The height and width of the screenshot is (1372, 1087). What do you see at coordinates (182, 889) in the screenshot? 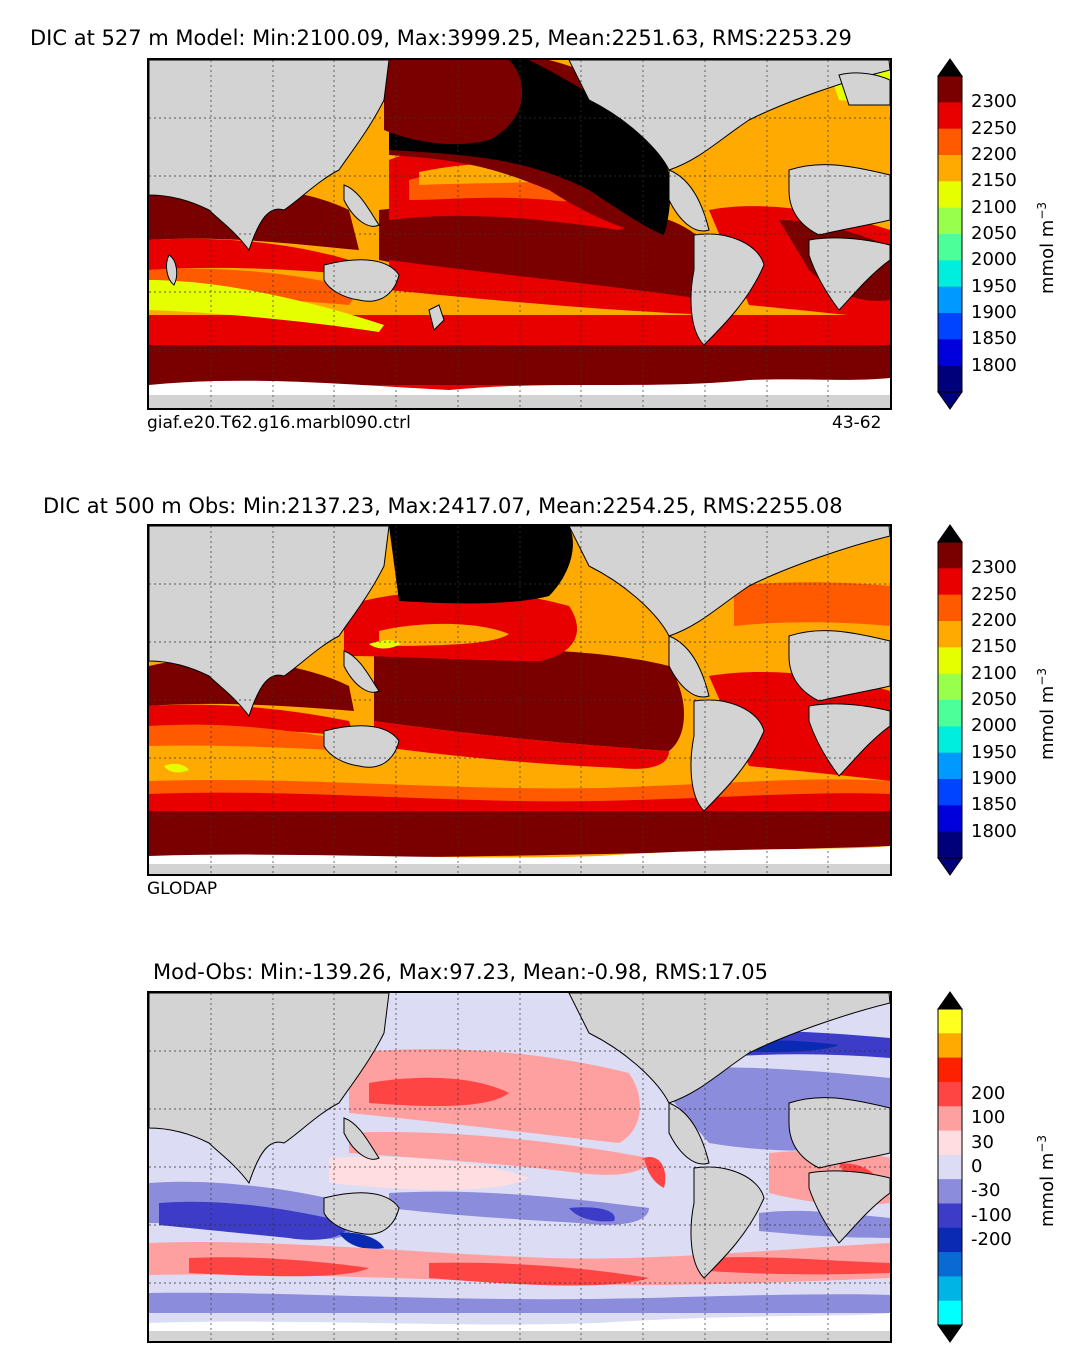
I see `panel-2-caption-left: GLODAP` at bounding box center [182, 889].